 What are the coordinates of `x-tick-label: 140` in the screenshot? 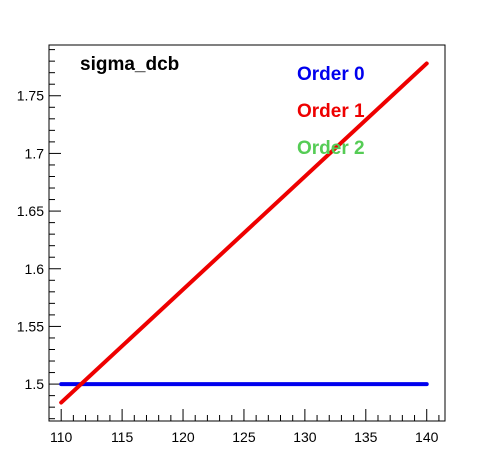 It's located at (427, 437).